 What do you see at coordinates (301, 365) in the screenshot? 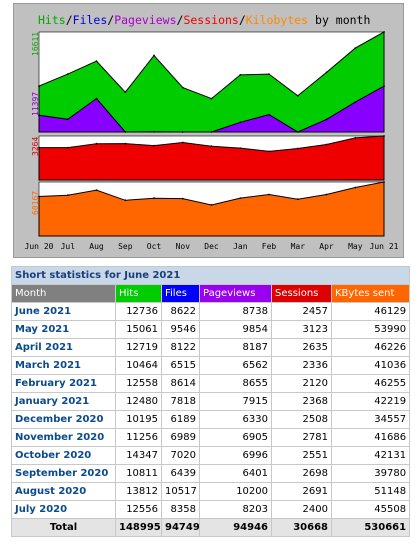
I see `sessions-cell: 2336` at bounding box center [301, 365].